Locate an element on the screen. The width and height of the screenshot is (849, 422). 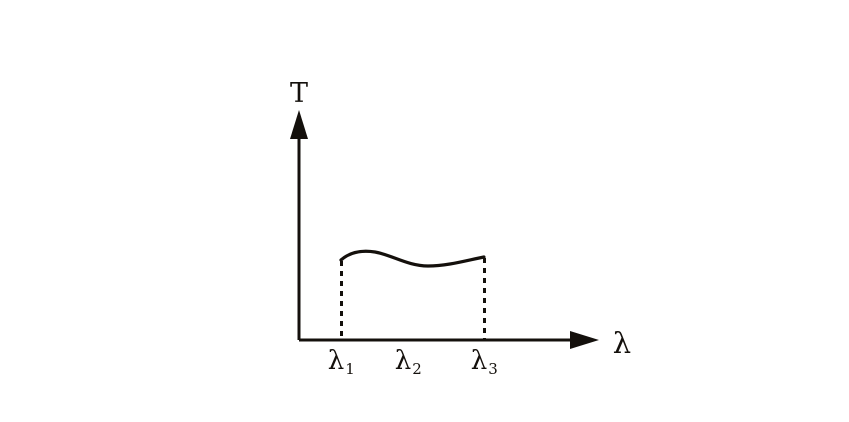
tick-label-lambda3-glyph: λ is located at coordinates (479, 361).